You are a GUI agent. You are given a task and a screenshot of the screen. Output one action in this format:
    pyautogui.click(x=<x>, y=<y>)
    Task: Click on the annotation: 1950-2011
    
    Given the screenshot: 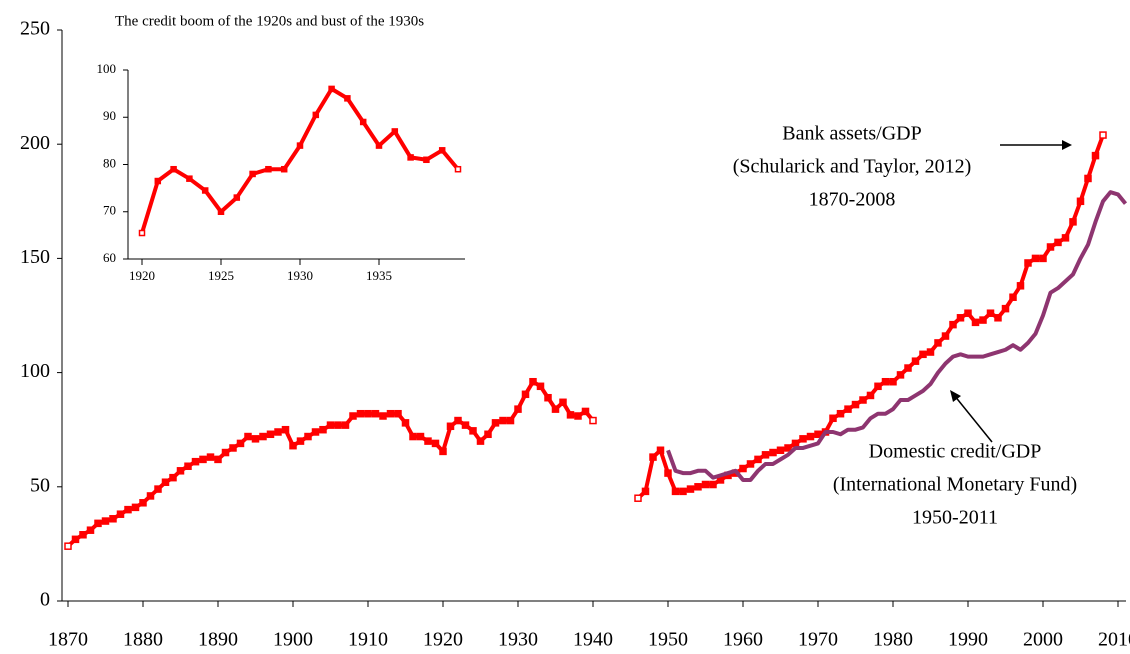 What is the action you would take?
    pyautogui.click(x=955, y=518)
    